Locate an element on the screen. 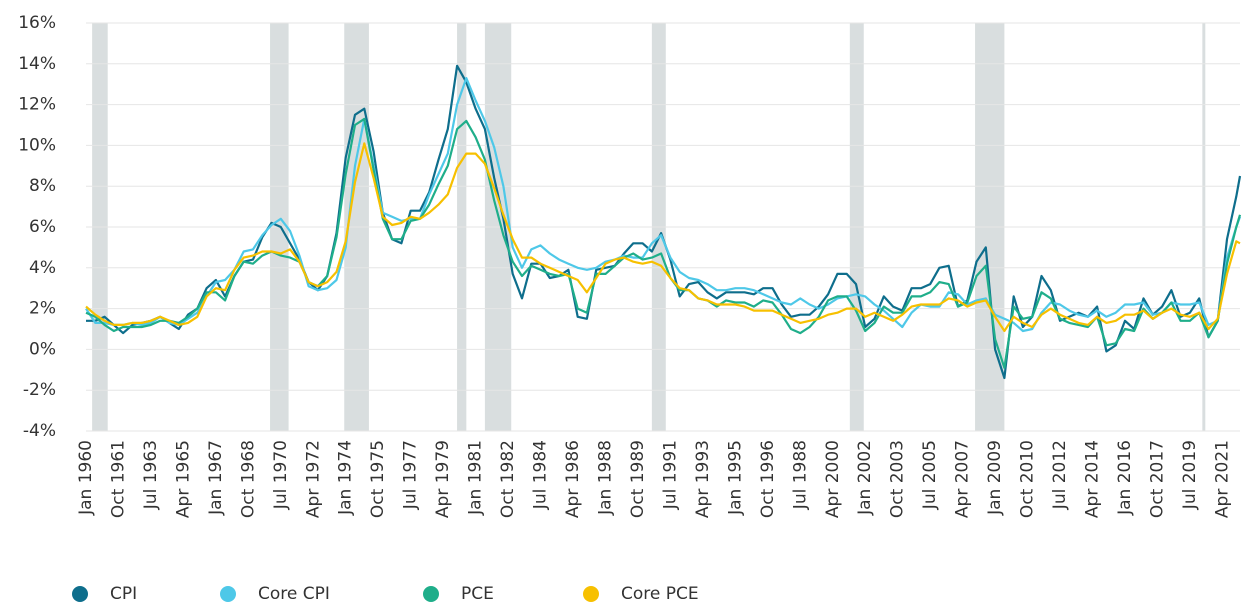  x-tick-label: Jul 2005 is located at coordinates (930, 475).